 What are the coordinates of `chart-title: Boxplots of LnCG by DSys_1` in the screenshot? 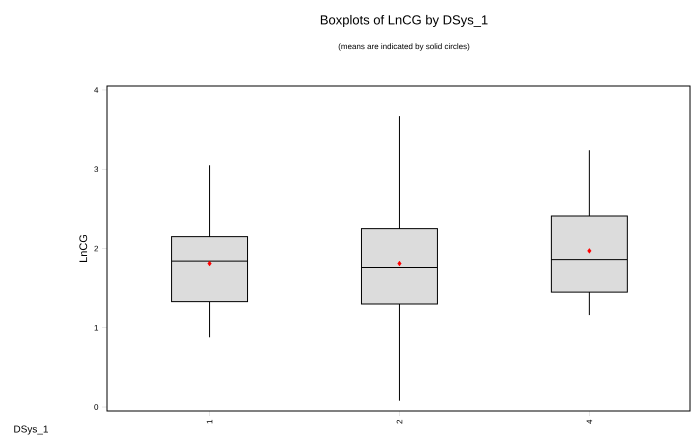 It's located at (404, 21).